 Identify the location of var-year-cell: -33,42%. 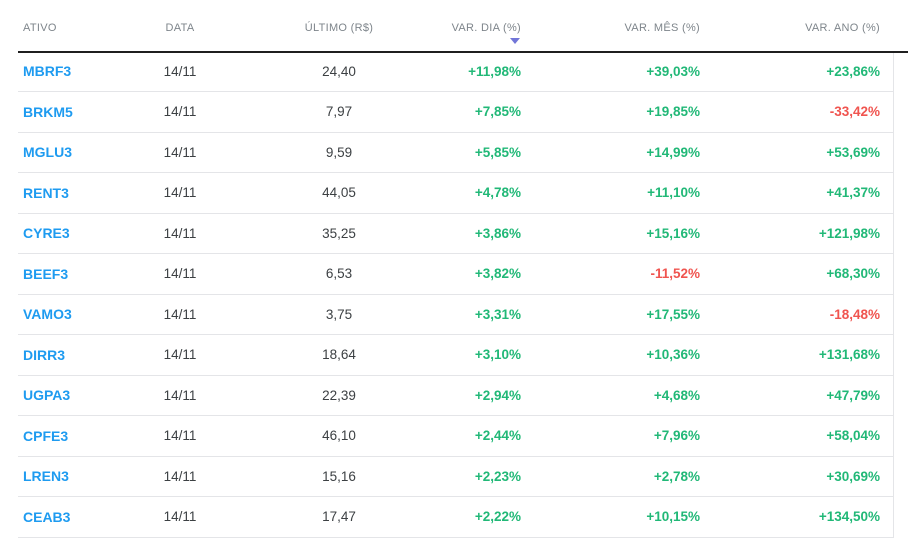
(803, 112).